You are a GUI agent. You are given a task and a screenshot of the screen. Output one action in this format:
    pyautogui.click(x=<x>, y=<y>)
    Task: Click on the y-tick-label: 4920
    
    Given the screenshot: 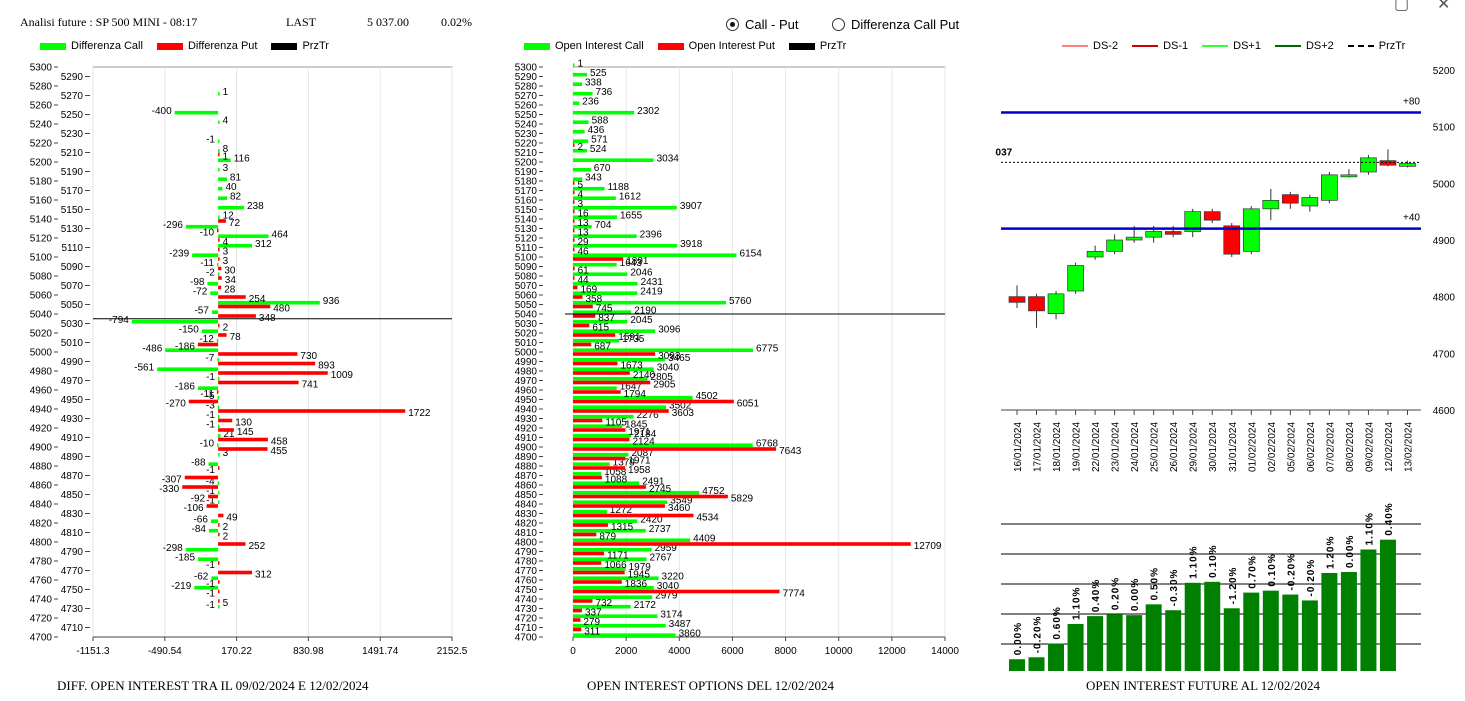 What is the action you would take?
    pyautogui.click(x=526, y=429)
    